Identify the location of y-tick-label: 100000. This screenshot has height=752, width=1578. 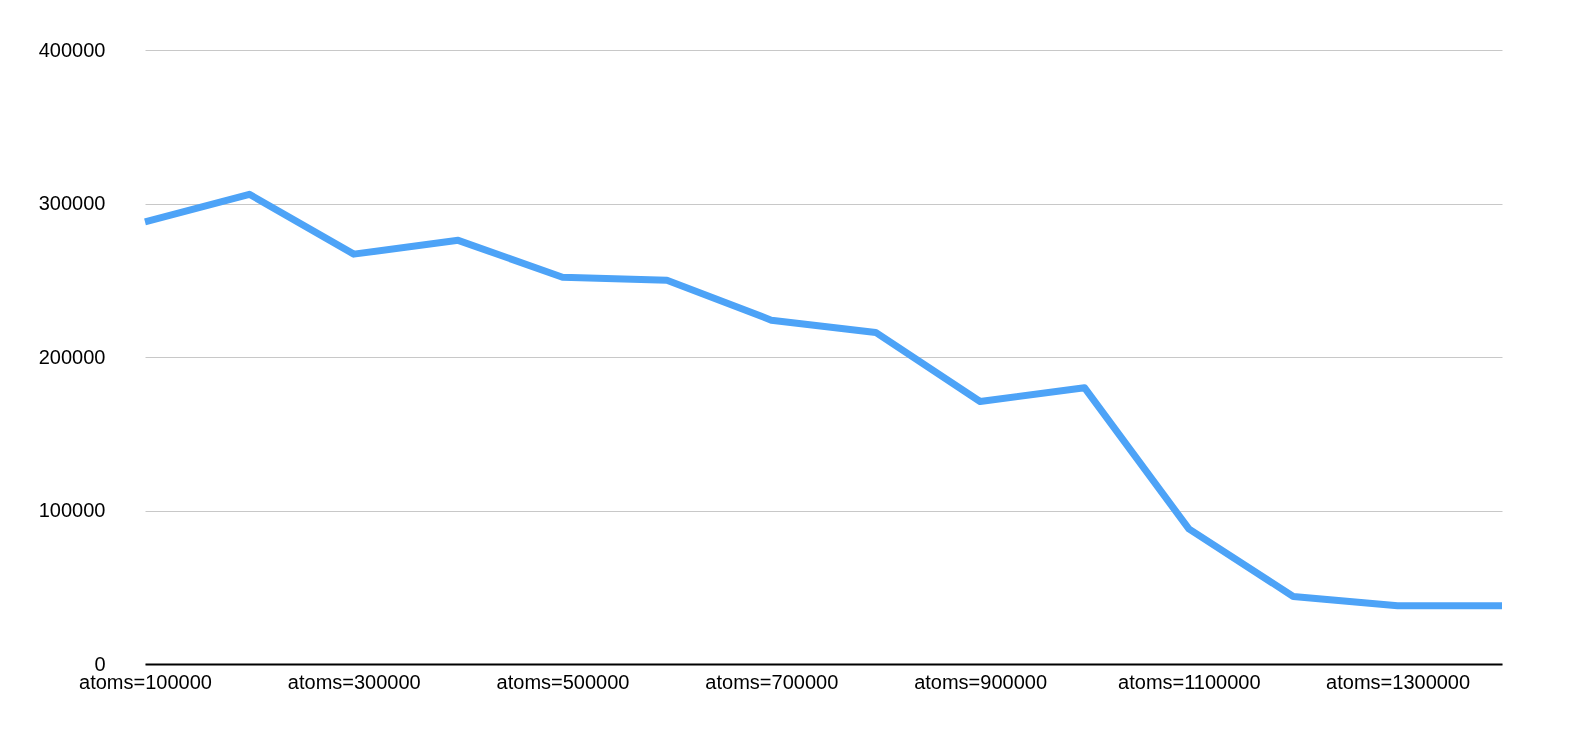
(72, 510).